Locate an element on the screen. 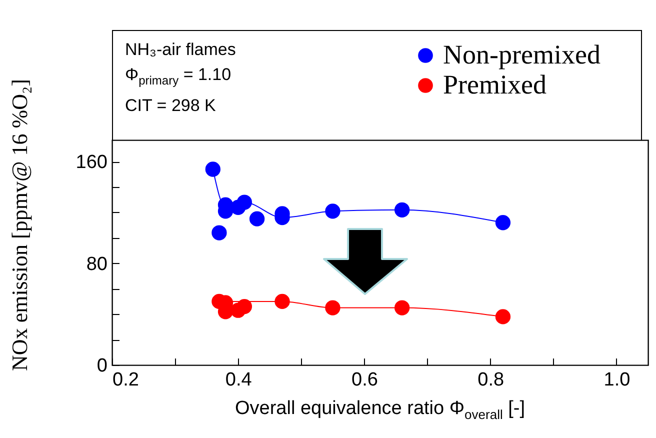  legend-label: Premixed is located at coordinates (495, 85).